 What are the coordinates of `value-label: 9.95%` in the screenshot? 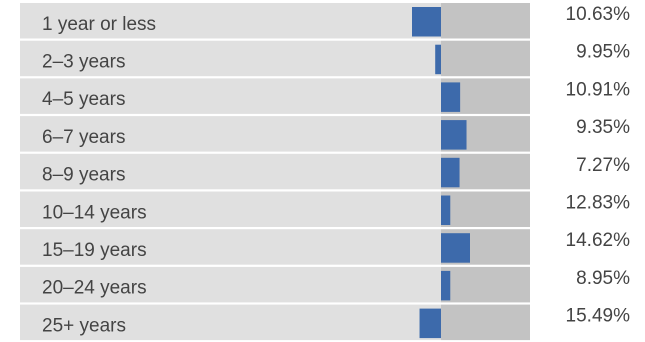 It's located at (603, 52).